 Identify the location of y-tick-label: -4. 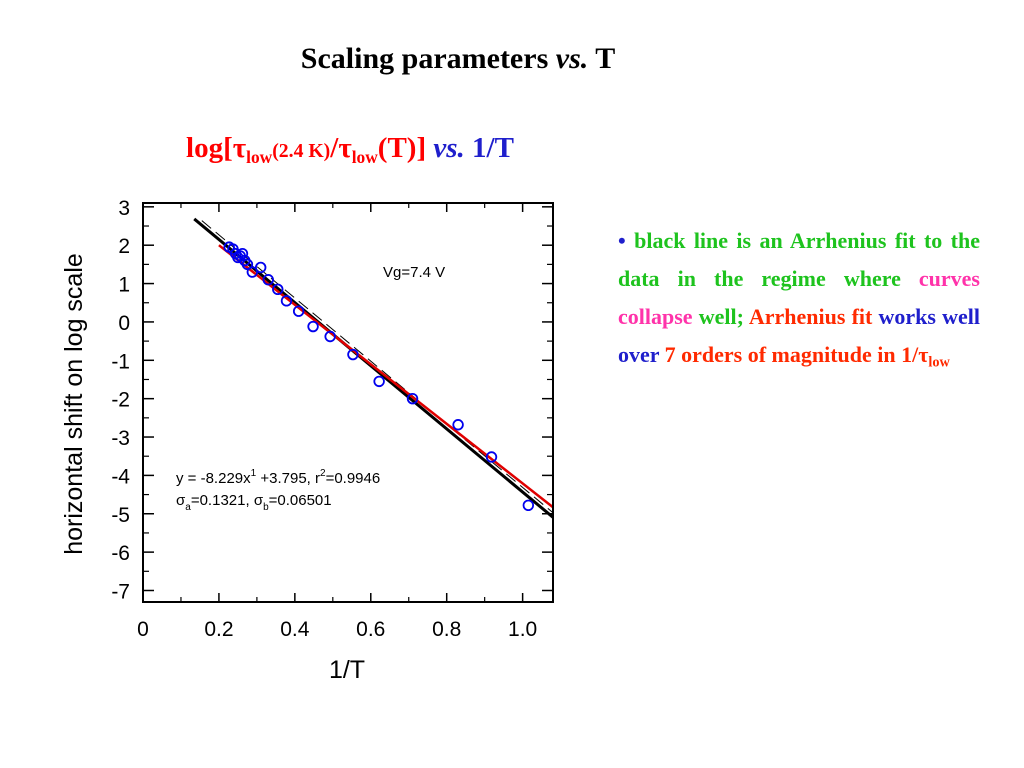
(120, 476).